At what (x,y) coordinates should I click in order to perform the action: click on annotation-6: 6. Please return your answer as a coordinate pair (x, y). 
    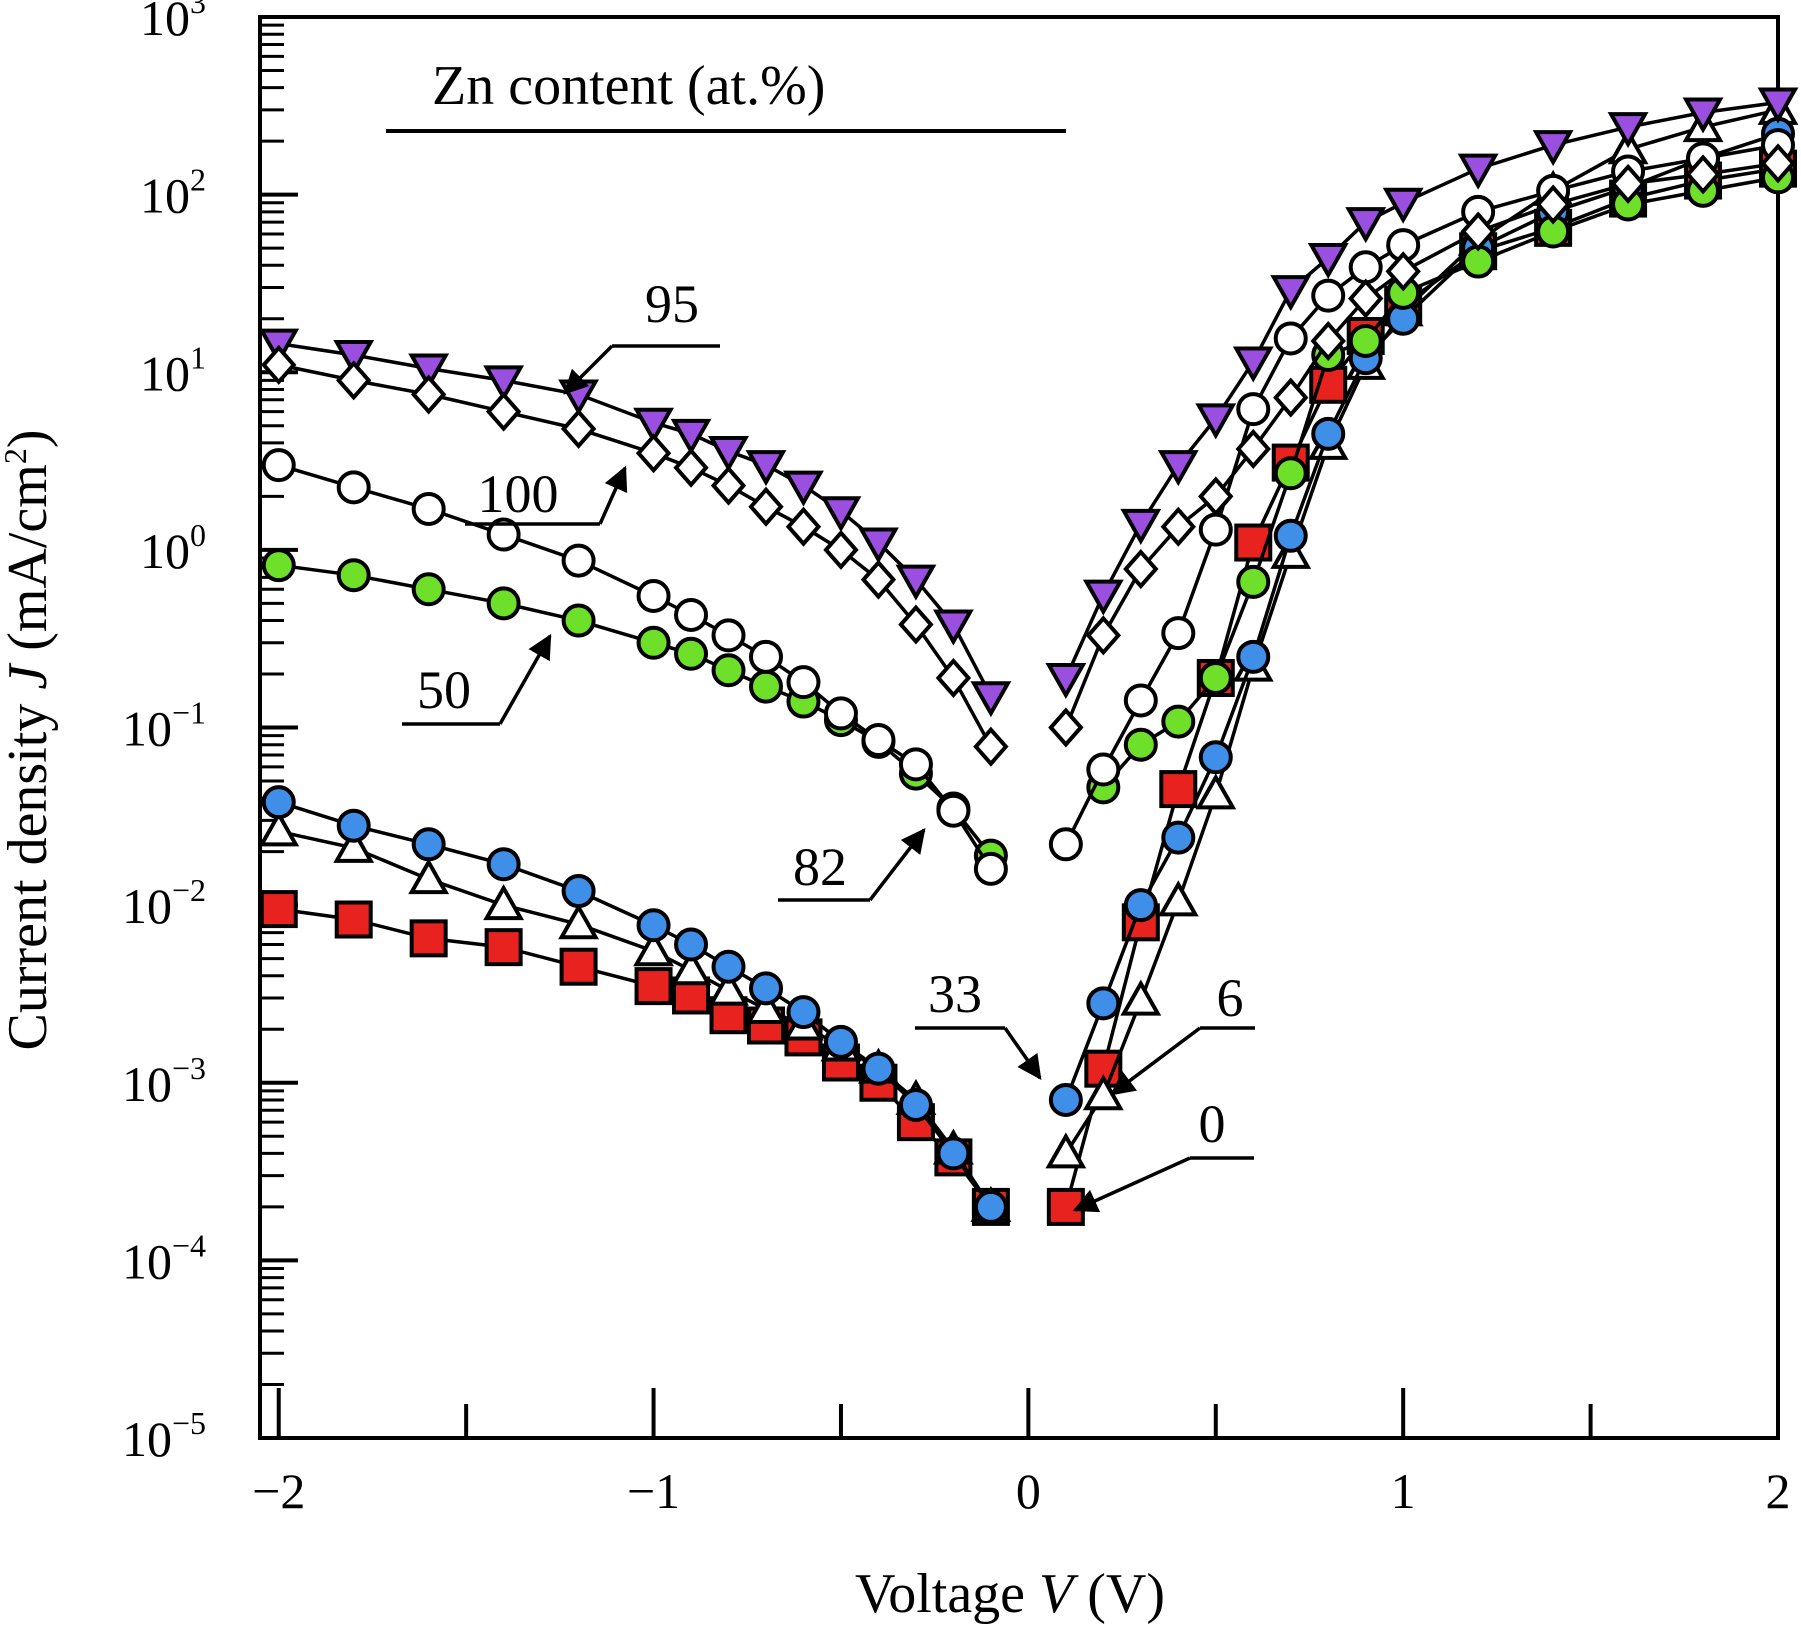
    Looking at the image, I should click on (1182, 1032).